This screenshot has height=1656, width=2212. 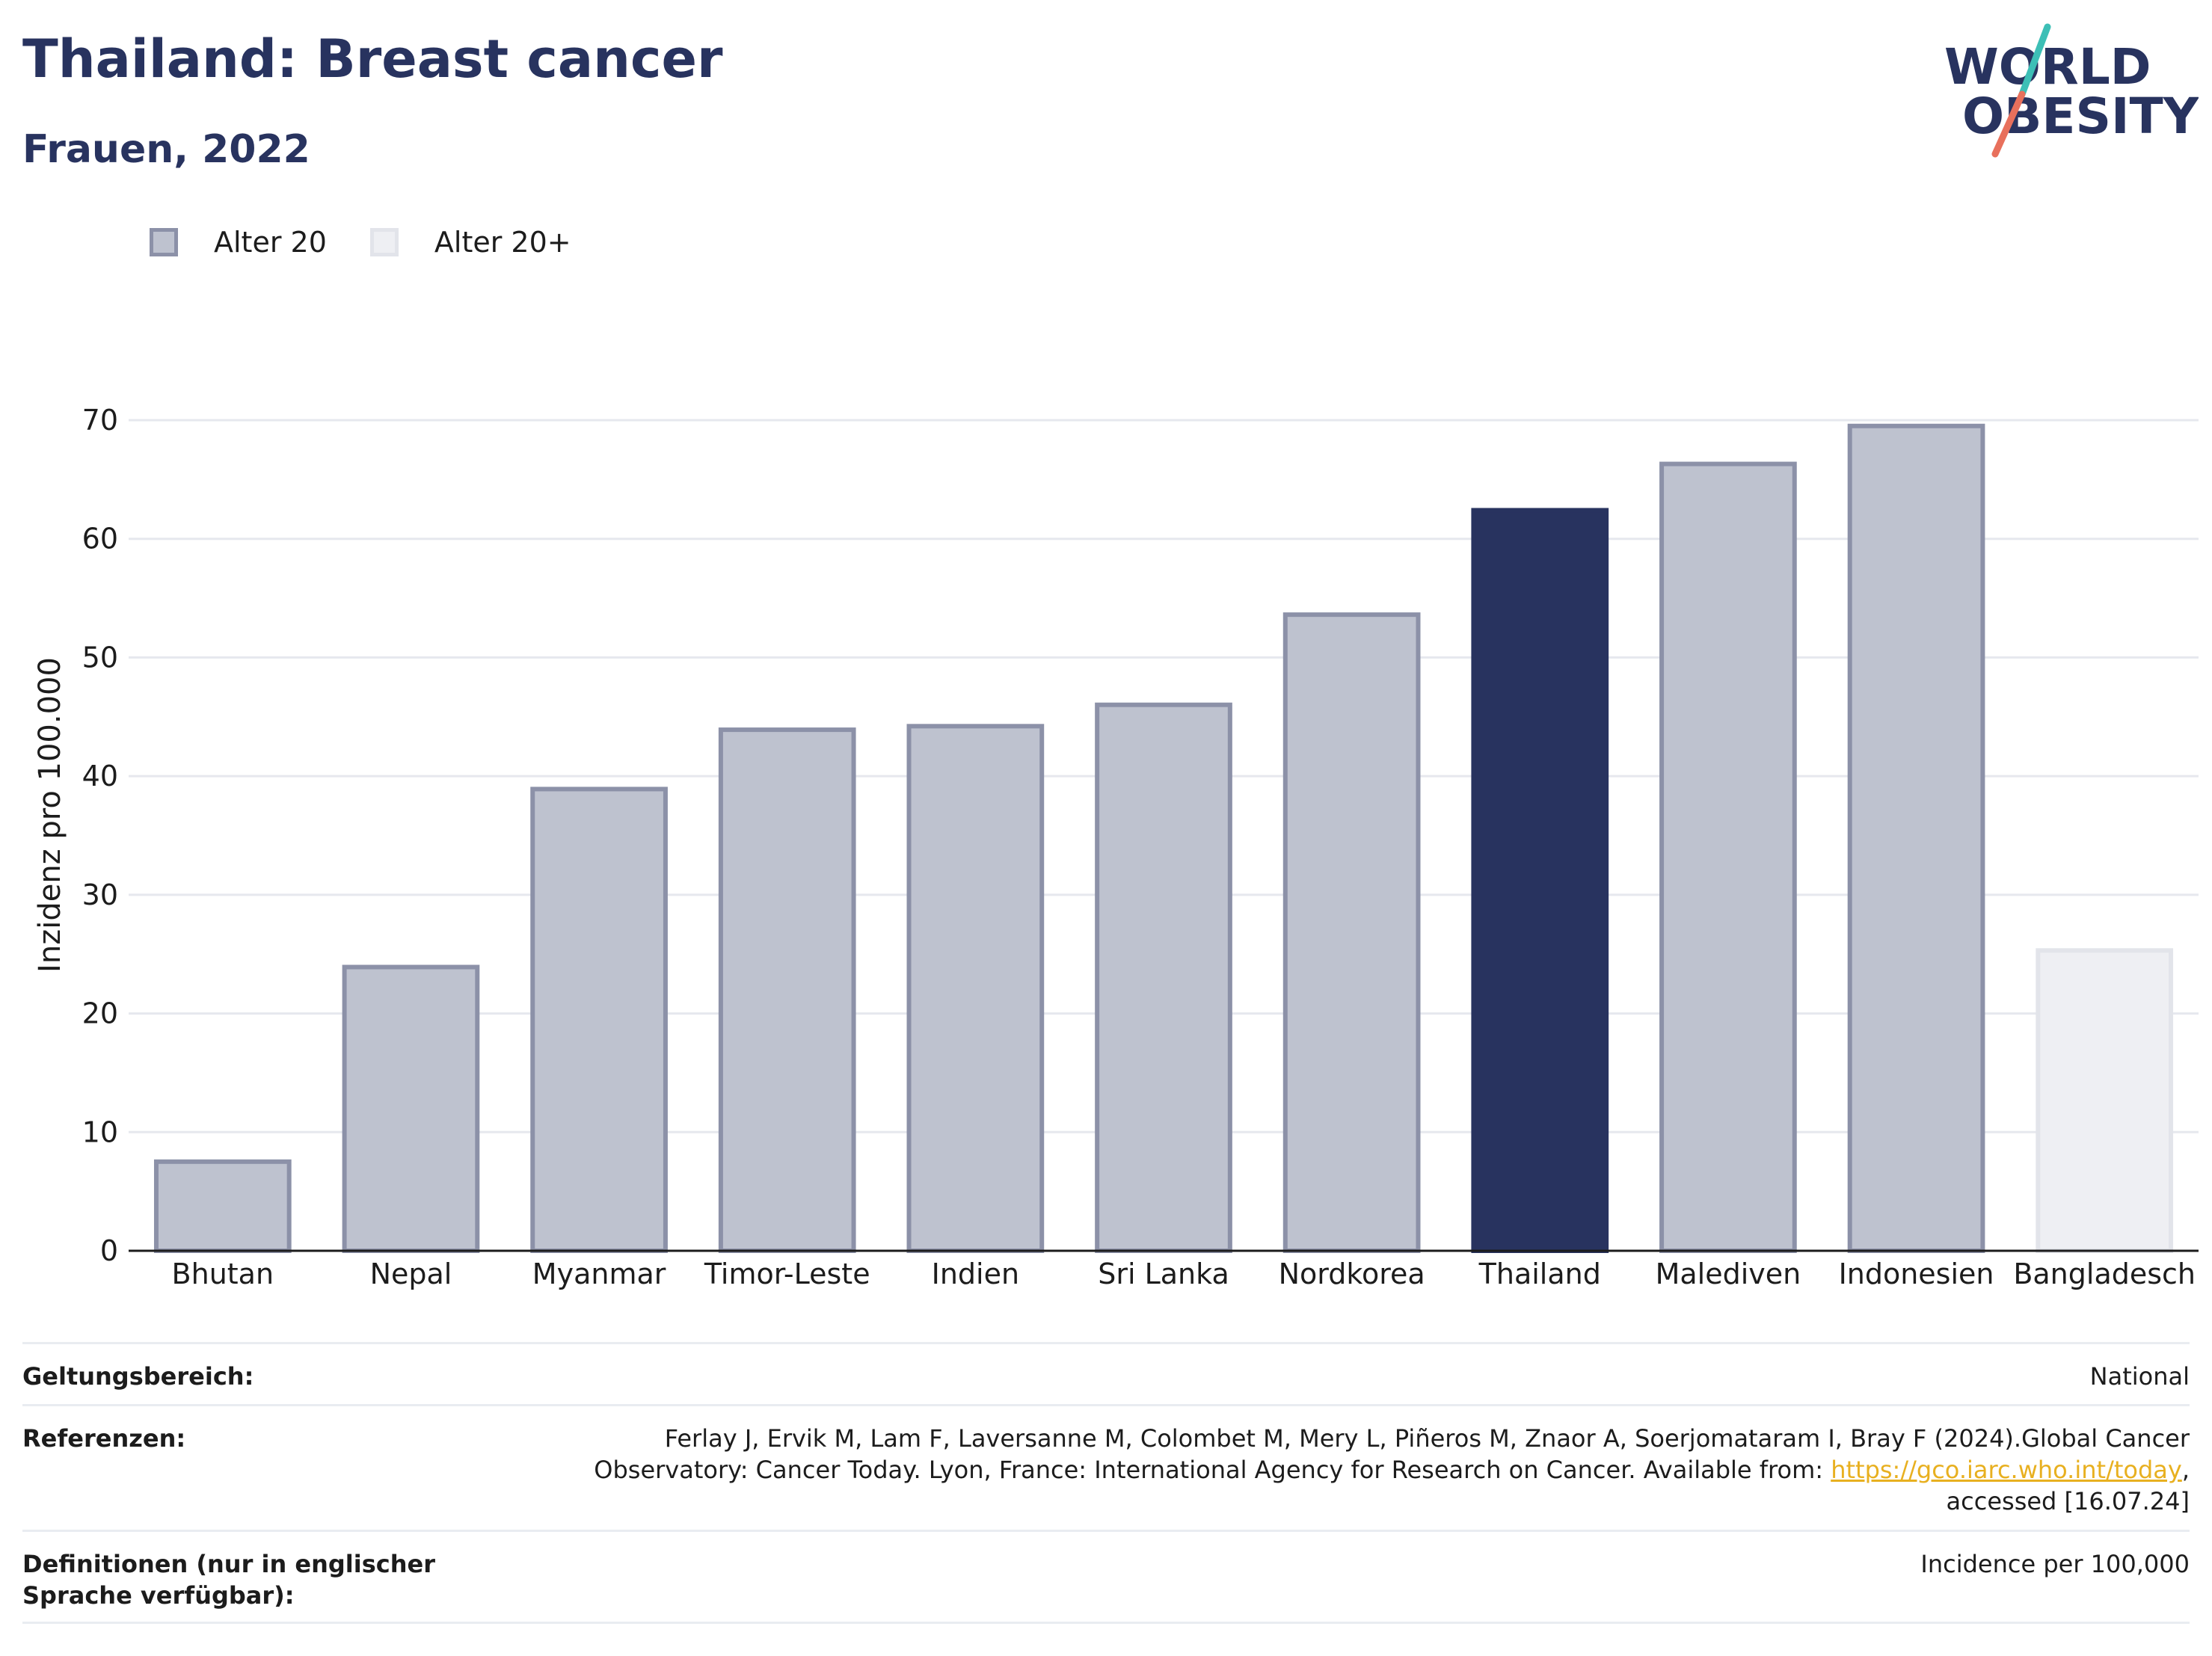 I want to click on references-line3: accessed [16.07.24], so click(x=2068, y=1501).